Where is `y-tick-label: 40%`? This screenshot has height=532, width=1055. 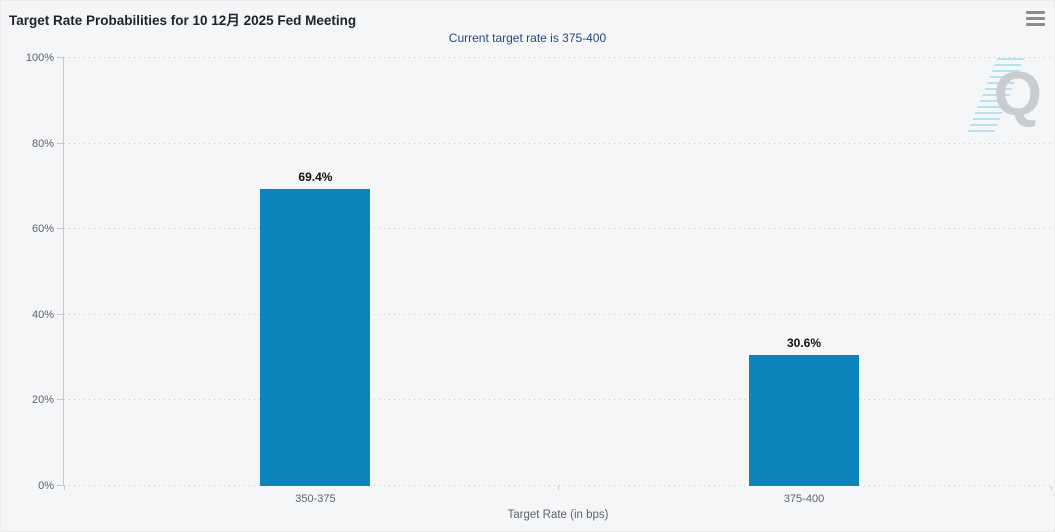 y-tick-label: 40% is located at coordinates (42, 314).